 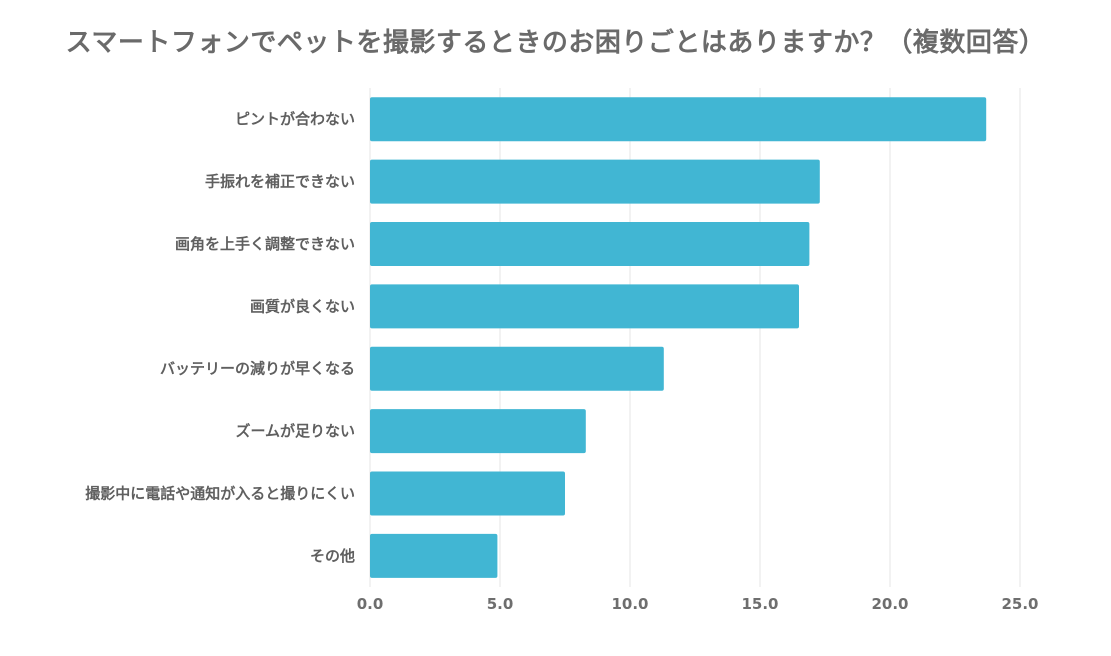 I want to click on category-label-7: その他, so click(x=332, y=556).